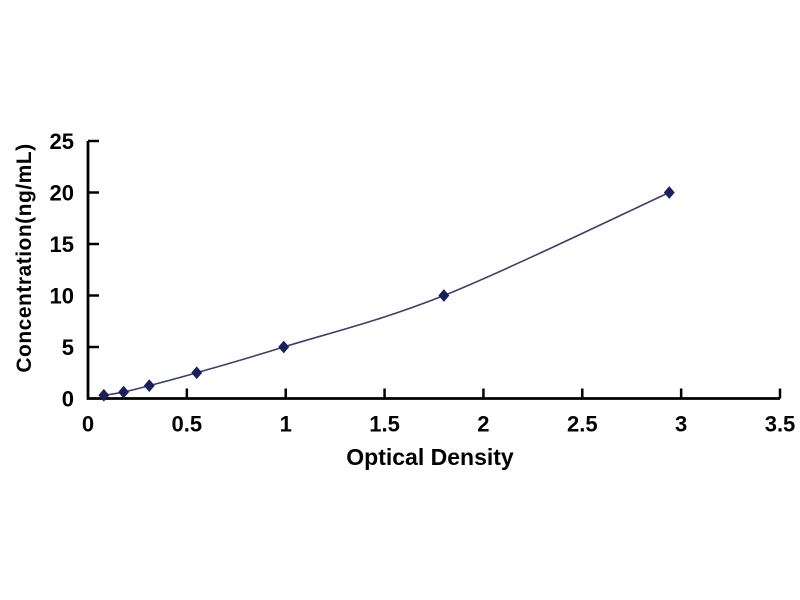  I want to click on x-tick-label: 1, so click(286, 424).